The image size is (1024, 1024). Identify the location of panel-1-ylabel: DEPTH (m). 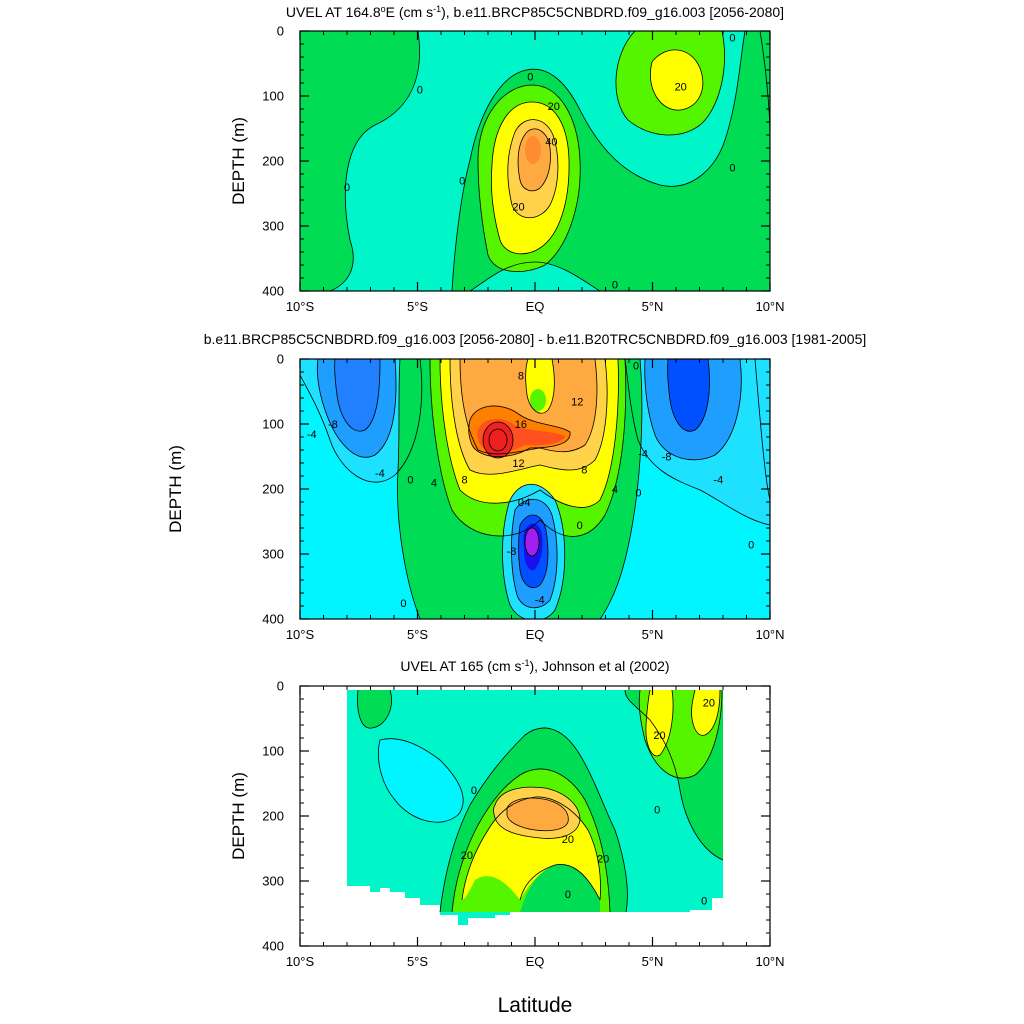
(238, 161).